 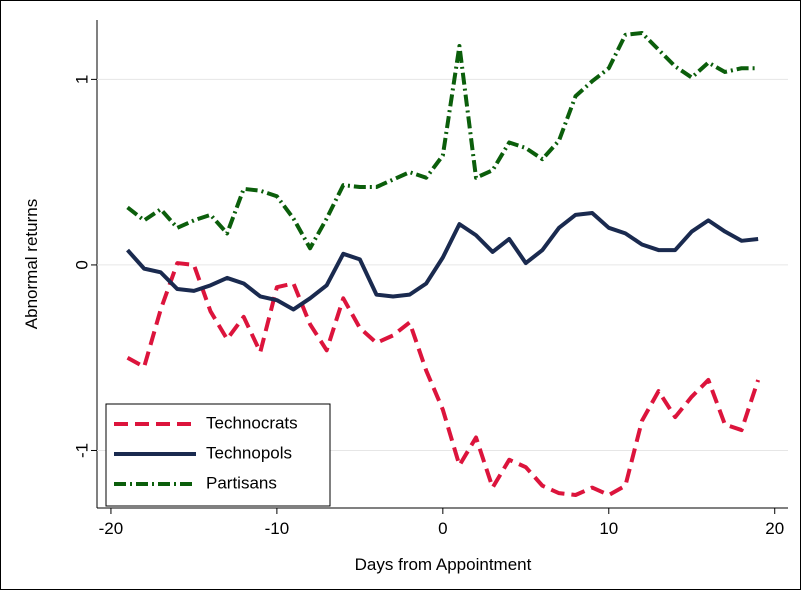 What do you see at coordinates (81, 450) in the screenshot?
I see `y-tick-label: -1` at bounding box center [81, 450].